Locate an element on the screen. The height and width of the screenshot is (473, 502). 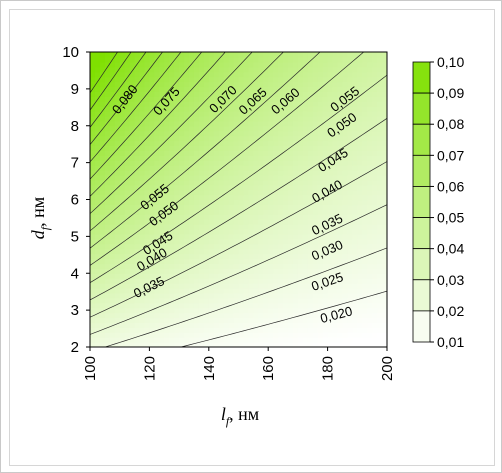
x-tick-label: 120 is located at coordinates (149, 368).